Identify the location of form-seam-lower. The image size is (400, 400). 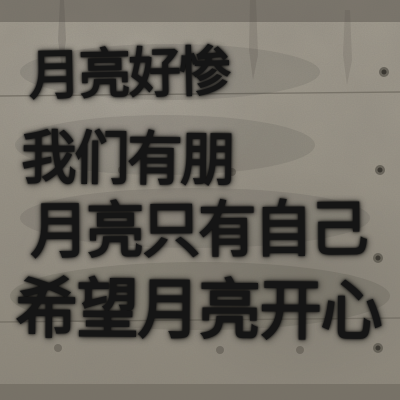
(200, 320).